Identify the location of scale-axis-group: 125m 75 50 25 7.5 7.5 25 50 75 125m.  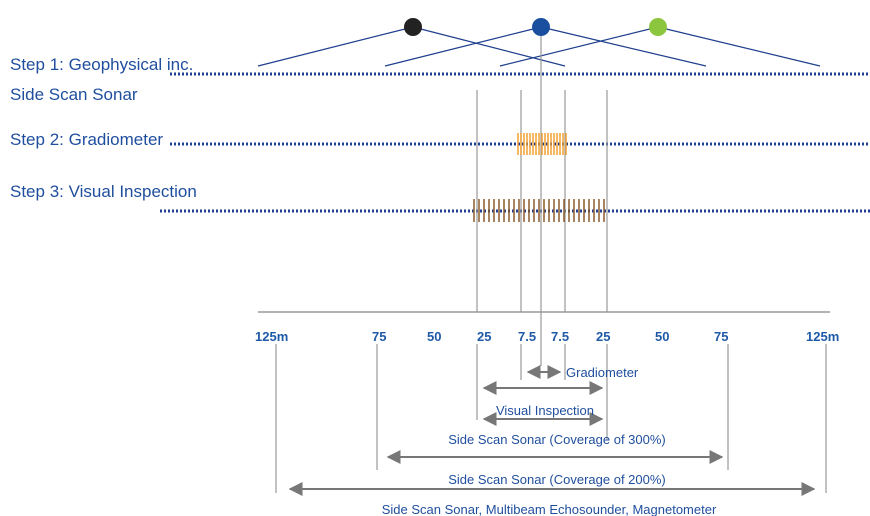
(547, 327).